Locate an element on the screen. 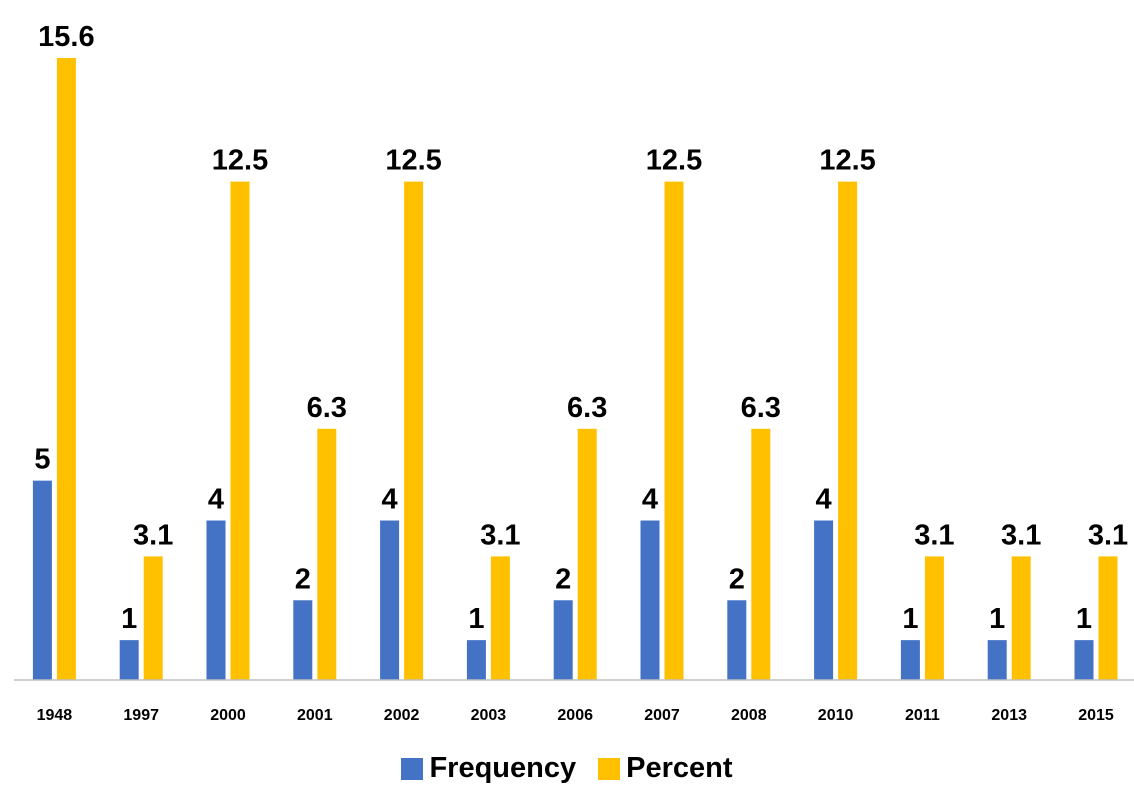 This screenshot has height=792, width=1134. bar-frequency-2007 is located at coordinates (650, 600).